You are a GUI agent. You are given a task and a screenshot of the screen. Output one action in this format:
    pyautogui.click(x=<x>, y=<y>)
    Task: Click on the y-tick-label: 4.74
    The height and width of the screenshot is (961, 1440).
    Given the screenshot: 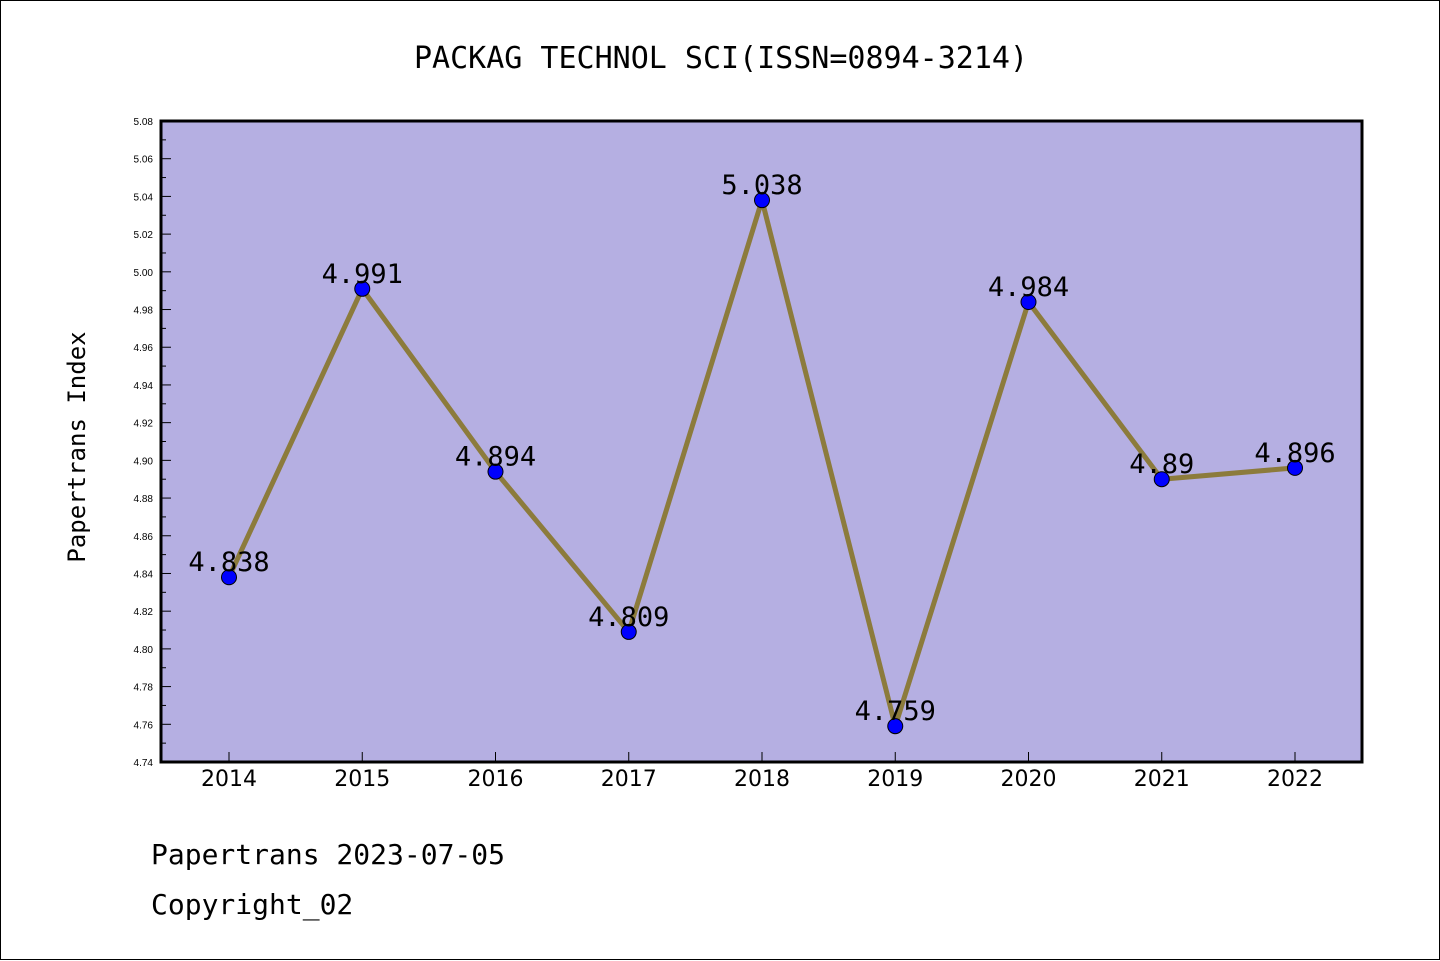 What is the action you would take?
    pyautogui.click(x=144, y=763)
    